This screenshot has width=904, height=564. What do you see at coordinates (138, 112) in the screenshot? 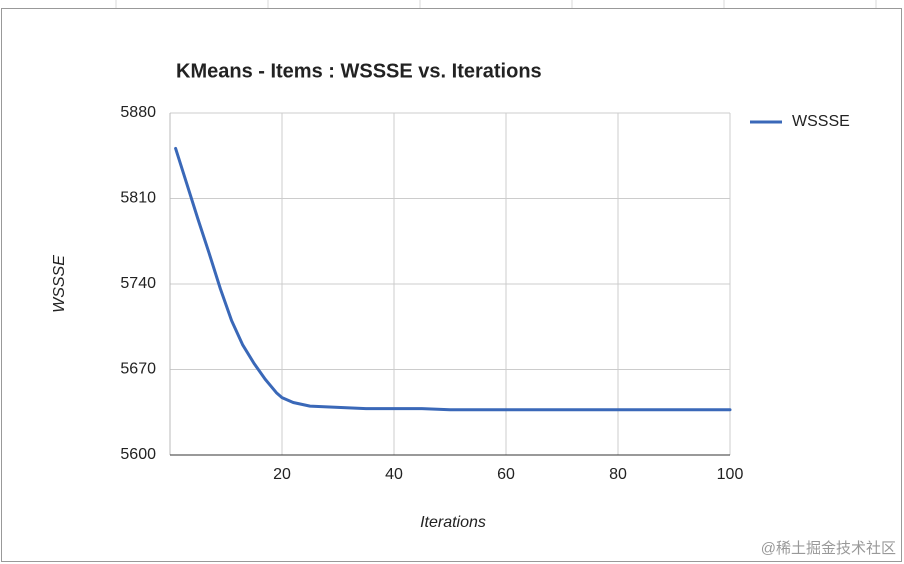
I see `y-tick-label: 5880` at bounding box center [138, 112].